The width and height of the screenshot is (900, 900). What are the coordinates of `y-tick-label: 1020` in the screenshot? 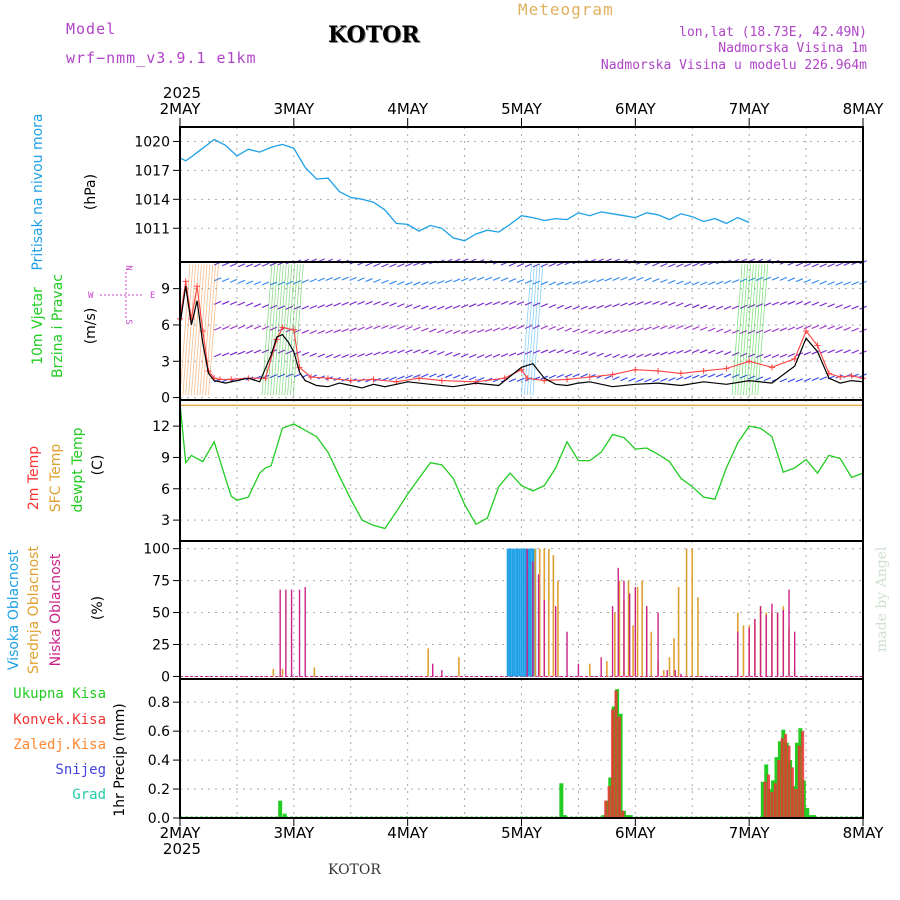 It's located at (152, 142).